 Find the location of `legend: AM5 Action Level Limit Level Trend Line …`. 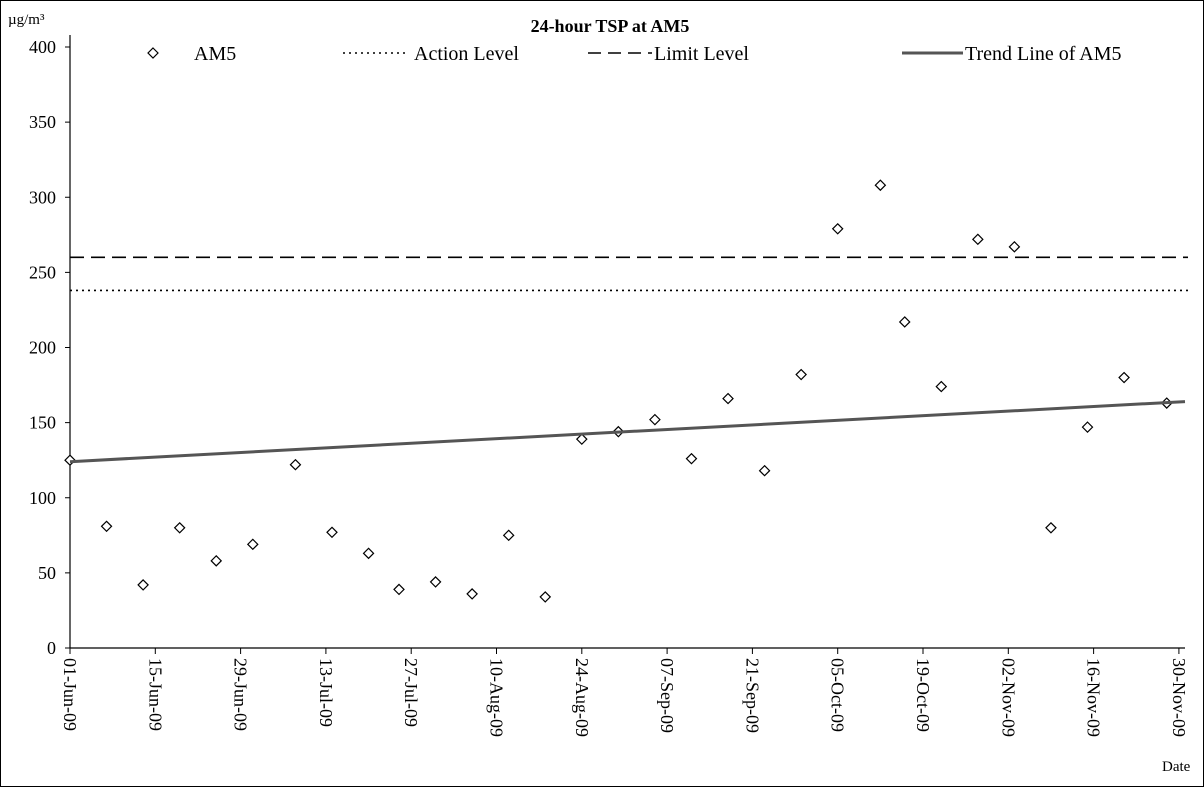

legend: AM5 Action Level Limit Level Trend Line … is located at coordinates (634, 54).